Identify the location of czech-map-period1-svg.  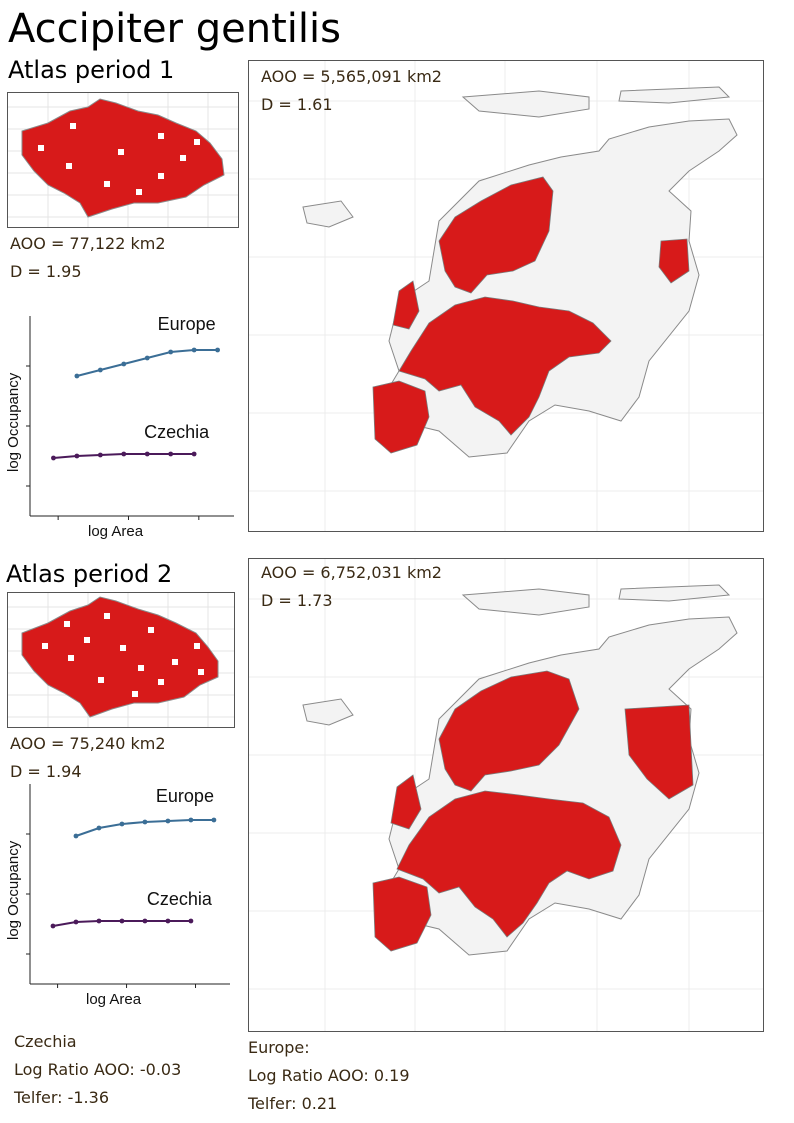
(123, 160).